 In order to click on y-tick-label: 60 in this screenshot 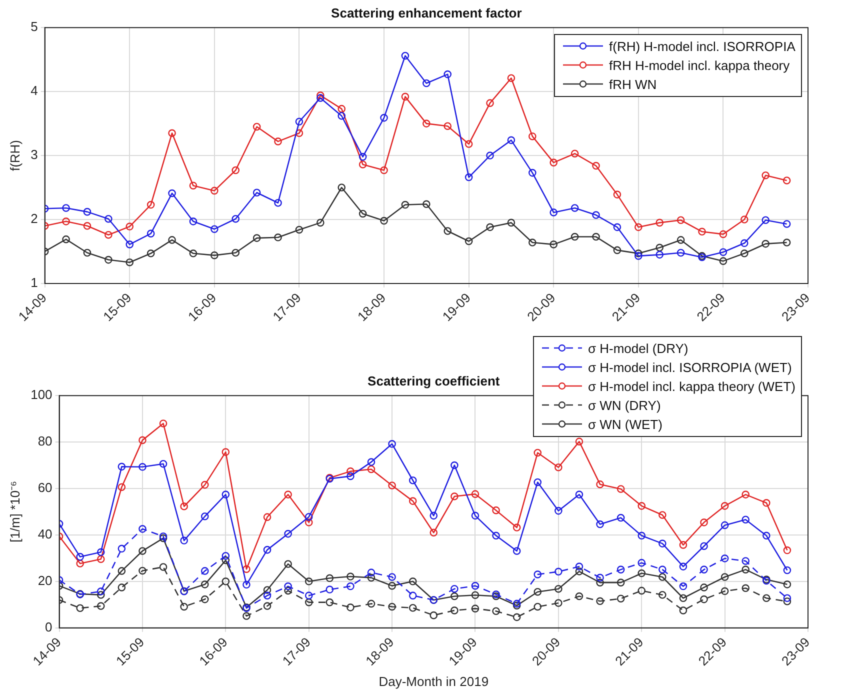, I will do `click(45, 488)`.